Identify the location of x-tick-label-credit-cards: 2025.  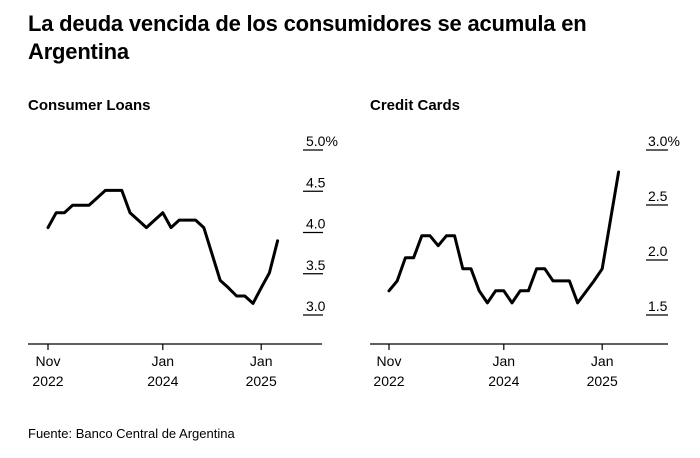
(602, 381).